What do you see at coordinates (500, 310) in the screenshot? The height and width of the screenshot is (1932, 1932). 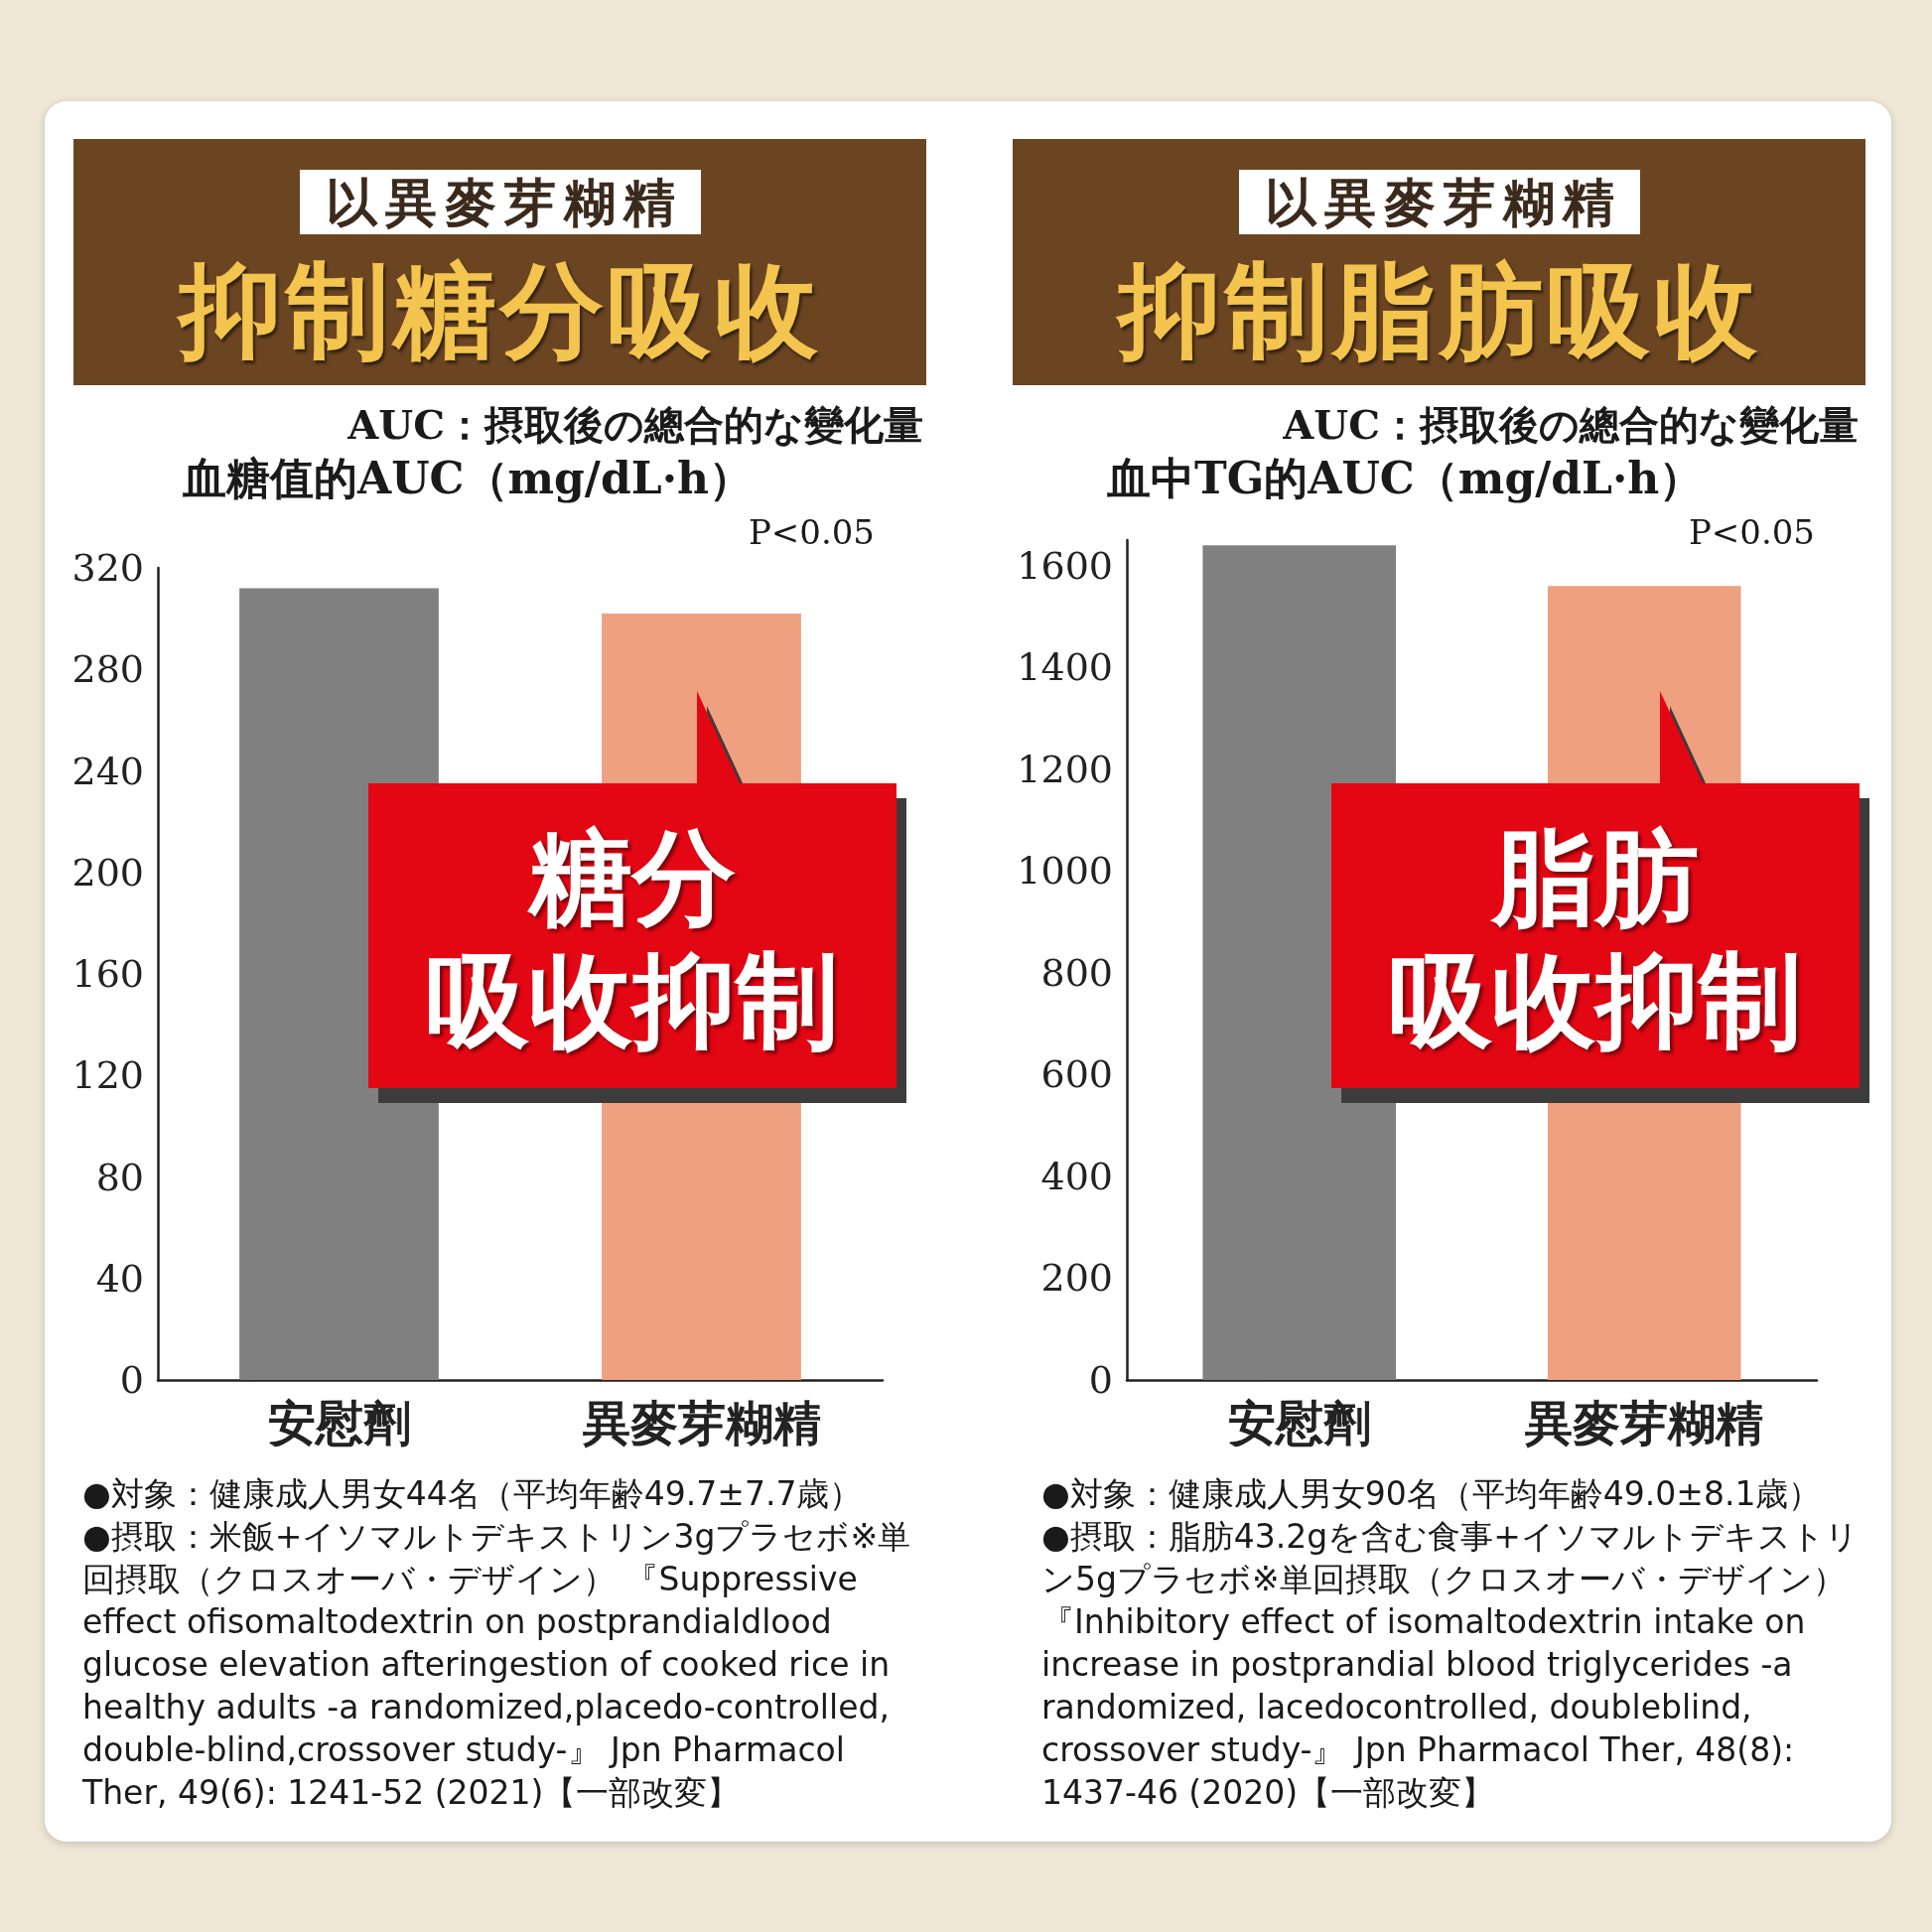 I see `chart-title: 抑制糖分吸收` at bounding box center [500, 310].